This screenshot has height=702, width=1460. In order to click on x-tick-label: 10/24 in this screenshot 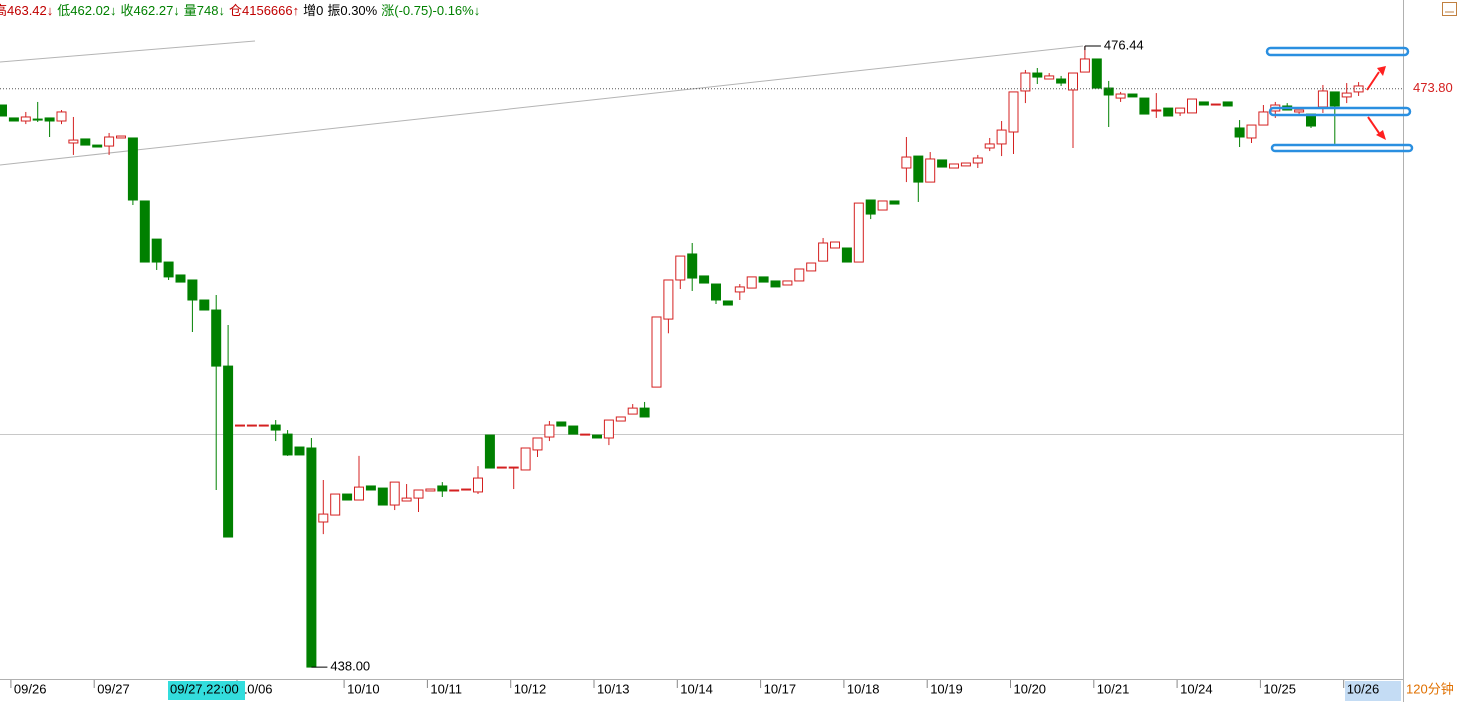, I will do `click(1196, 688)`.